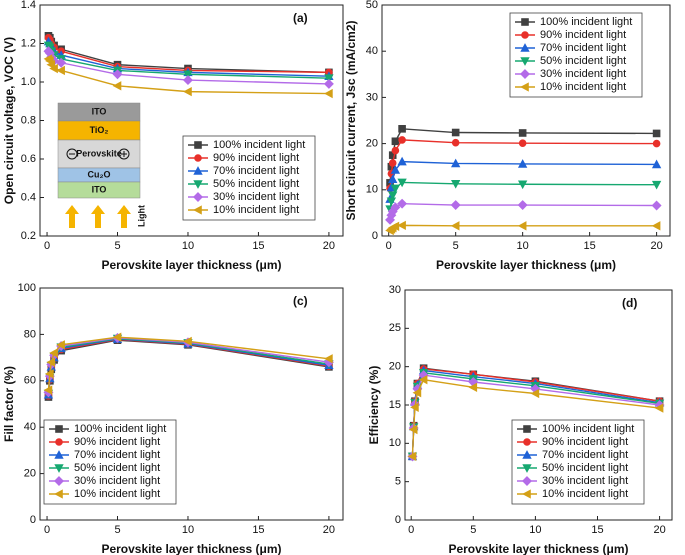 Image resolution: width=685 pixels, height=555 pixels. What do you see at coordinates (375, 236) in the screenshot?
I see `y-tick-label: 0` at bounding box center [375, 236].